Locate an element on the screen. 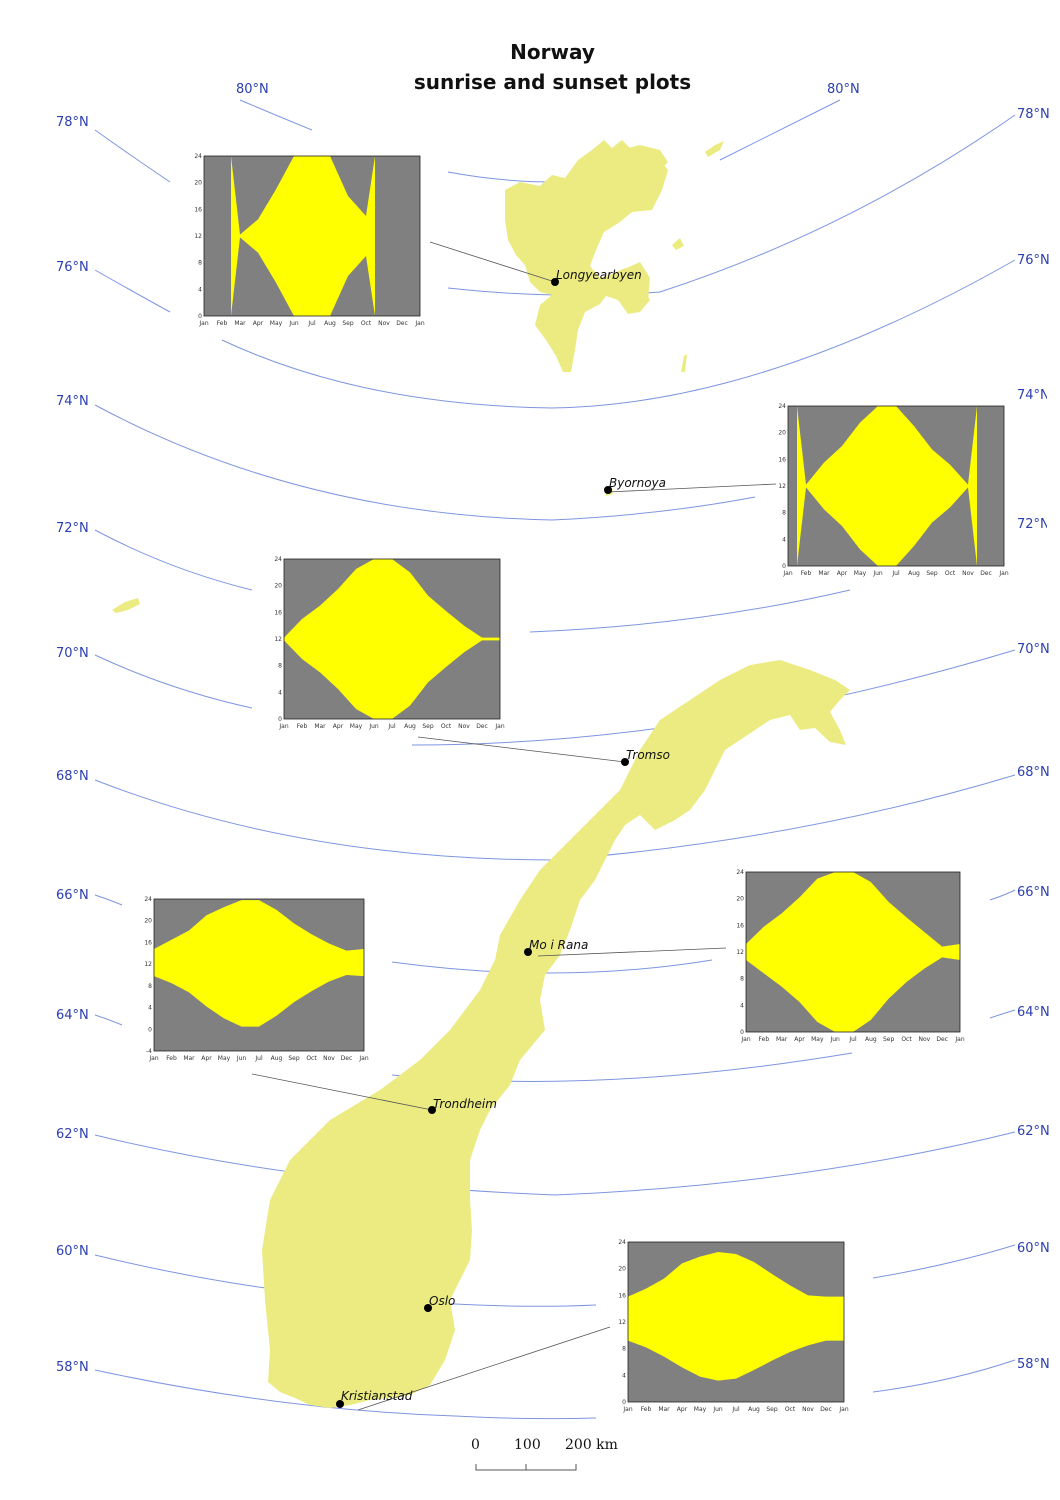 The width and height of the screenshot is (1060, 1500). y-tick-label: 20 is located at coordinates (782, 433).